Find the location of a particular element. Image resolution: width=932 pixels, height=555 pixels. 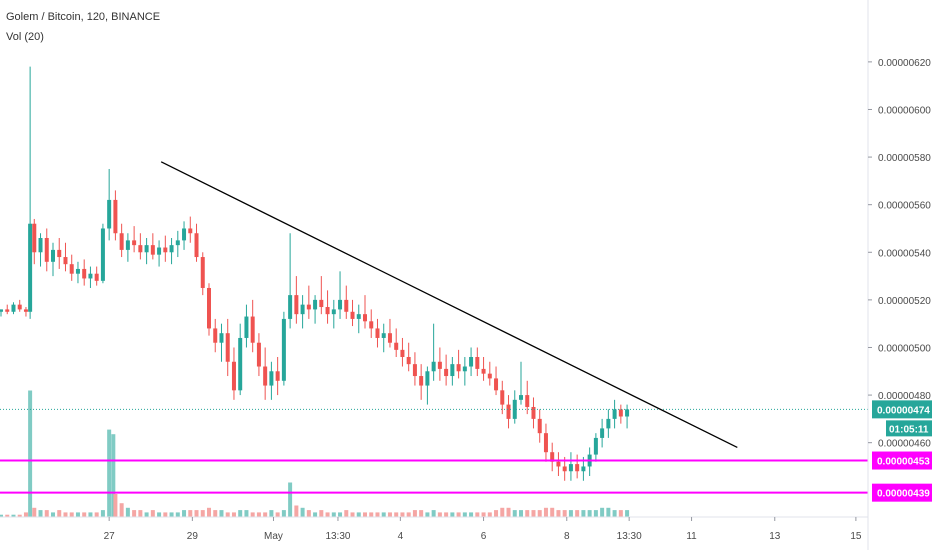

level-price-tag is located at coordinates (902, 492).